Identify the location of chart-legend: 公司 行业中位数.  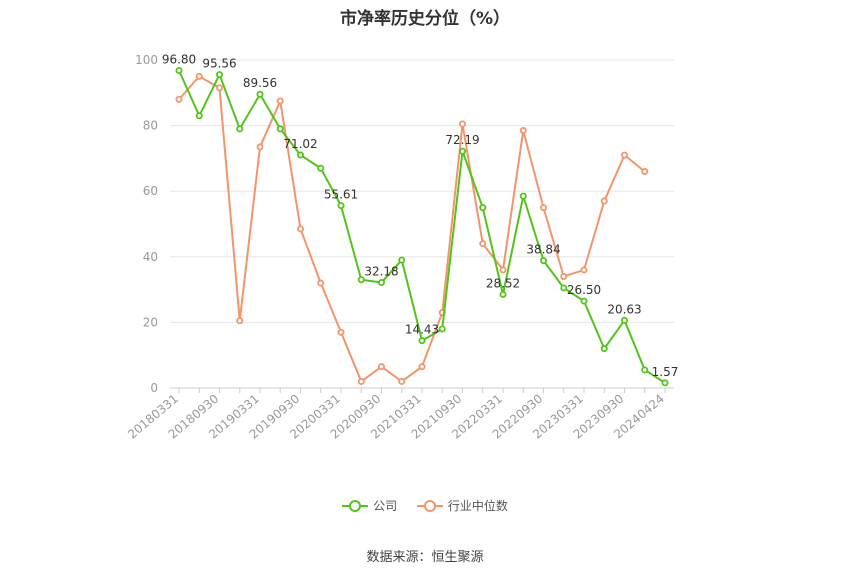
(425, 506).